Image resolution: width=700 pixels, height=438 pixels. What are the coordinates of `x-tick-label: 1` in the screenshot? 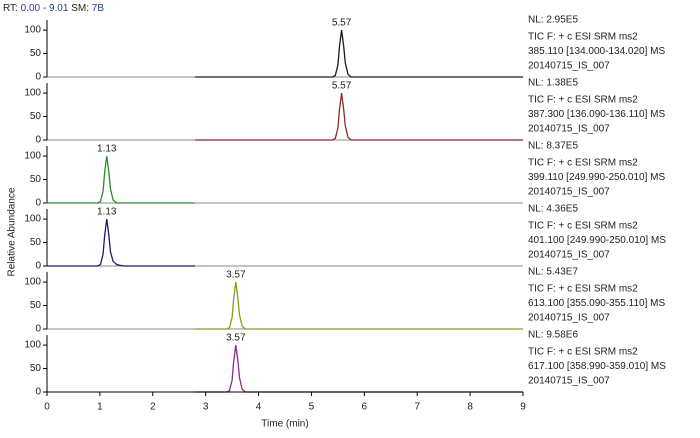 It's located at (100, 407).